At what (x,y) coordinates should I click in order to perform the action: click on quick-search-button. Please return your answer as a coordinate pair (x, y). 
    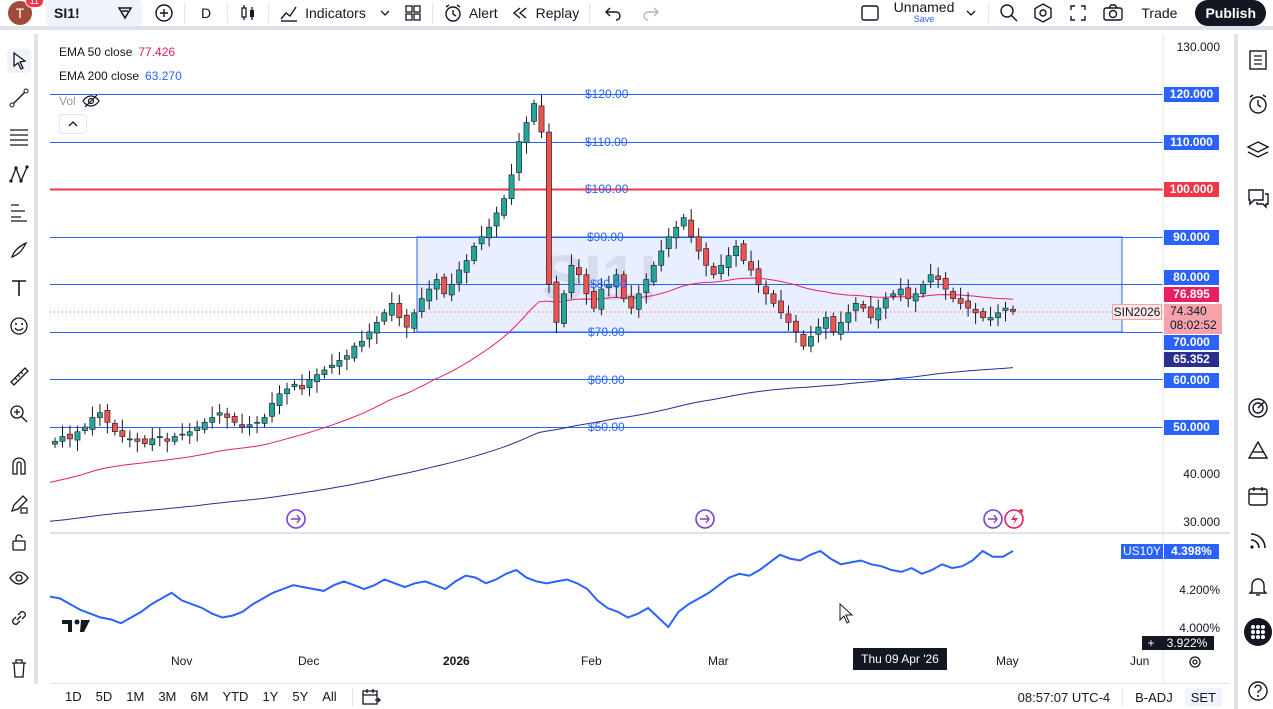
    Looking at the image, I should click on (1009, 13).